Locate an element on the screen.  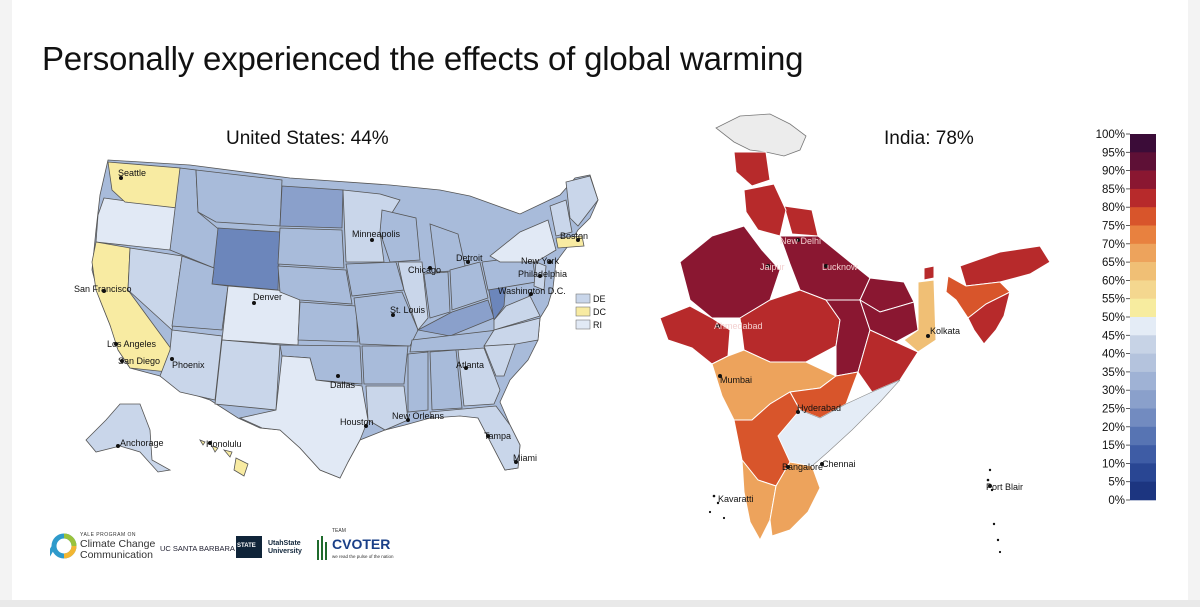
india-region-punjab-haryana is located at coordinates (765, 210).